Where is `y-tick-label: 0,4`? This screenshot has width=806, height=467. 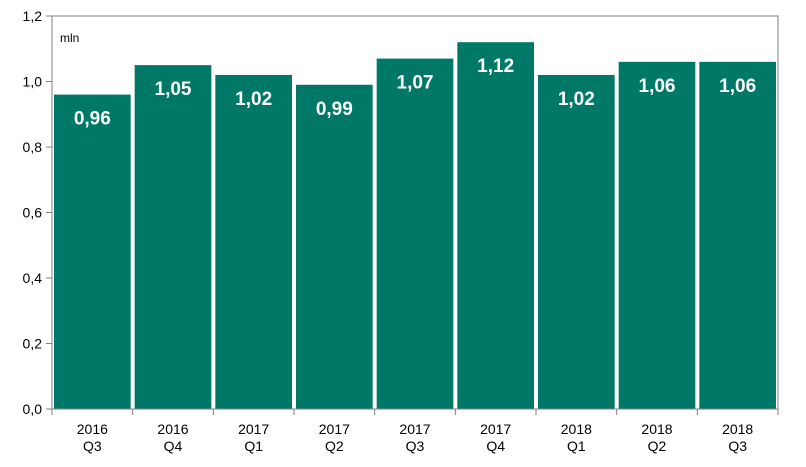 y-tick-label: 0,4 is located at coordinates (33, 278).